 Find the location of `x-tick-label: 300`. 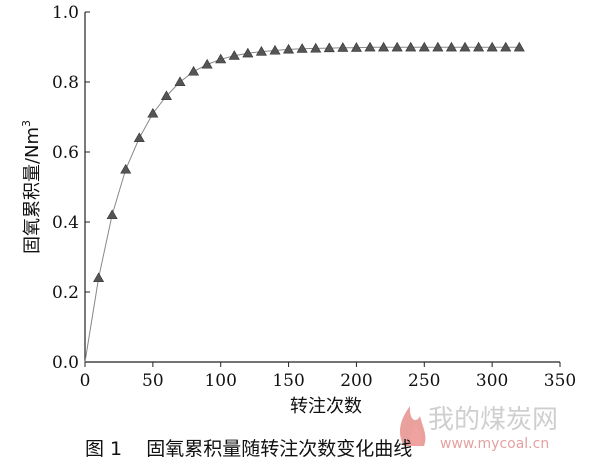

x-tick-label: 300 is located at coordinates (492, 381).